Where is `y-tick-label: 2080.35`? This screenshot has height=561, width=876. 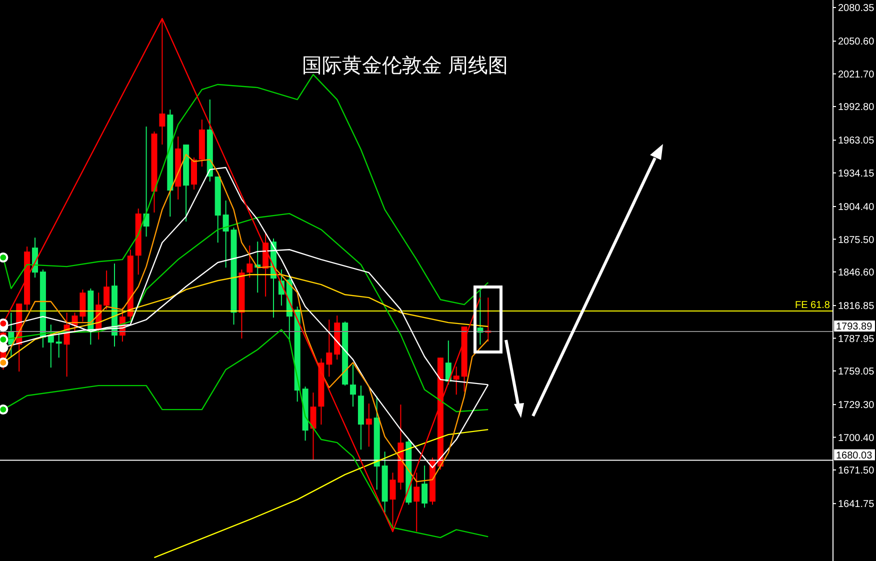 y-tick-label: 2080.35 is located at coordinates (856, 8).